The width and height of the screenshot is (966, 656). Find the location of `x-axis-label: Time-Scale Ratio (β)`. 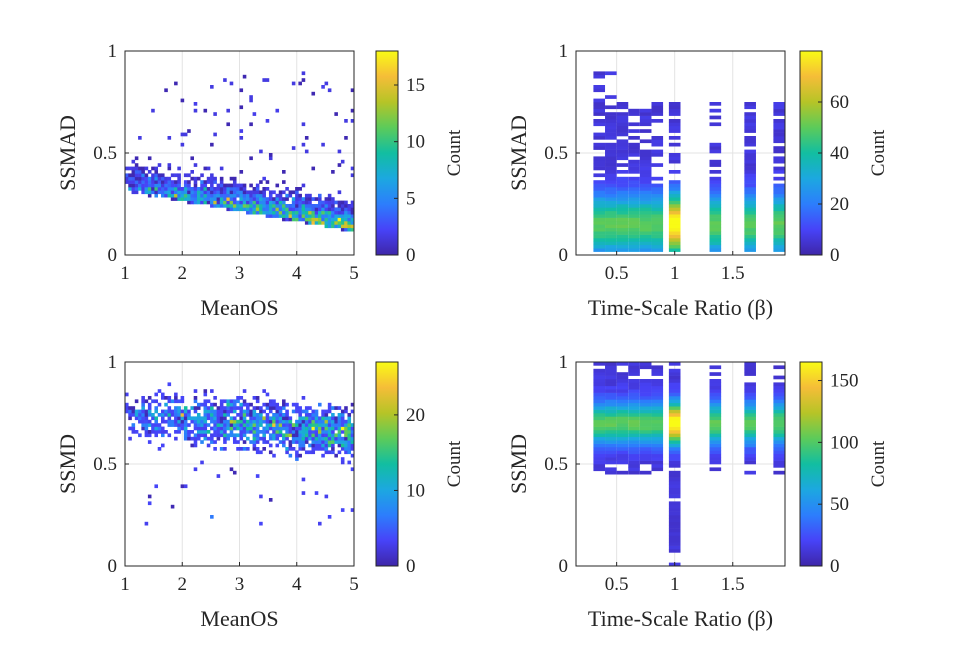

x-axis-label: Time-Scale Ratio (β) is located at coordinates (680, 618).